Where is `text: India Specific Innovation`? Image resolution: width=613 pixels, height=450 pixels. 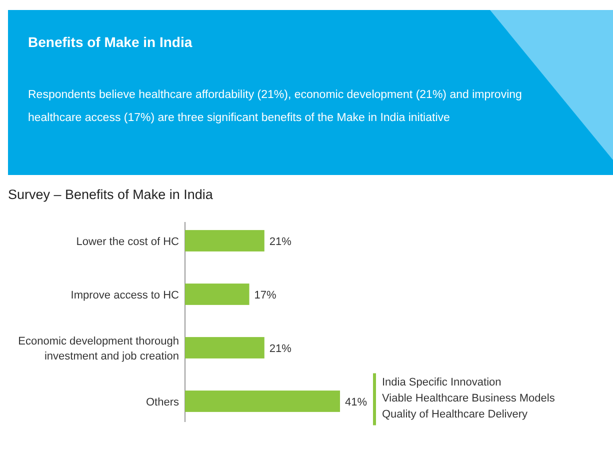 text: India Specific Innovation is located at coordinates (442, 382).